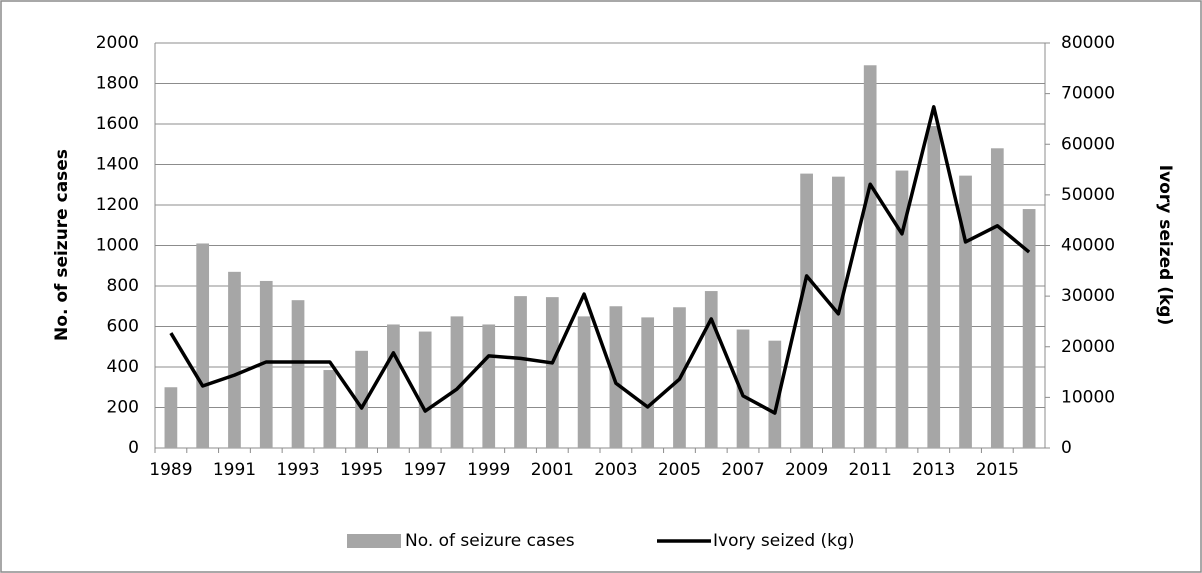 This screenshot has height=573, width=1202. I want to click on legend-label: Ivory seized (kg), so click(783, 541).